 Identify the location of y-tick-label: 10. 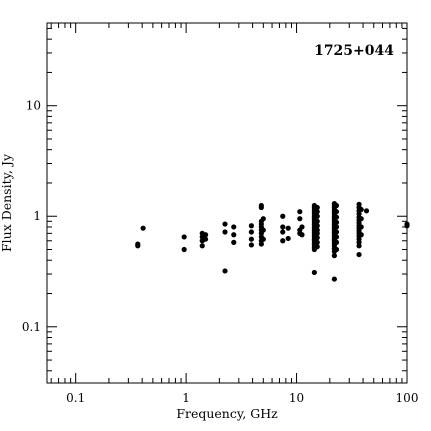
(33, 106).